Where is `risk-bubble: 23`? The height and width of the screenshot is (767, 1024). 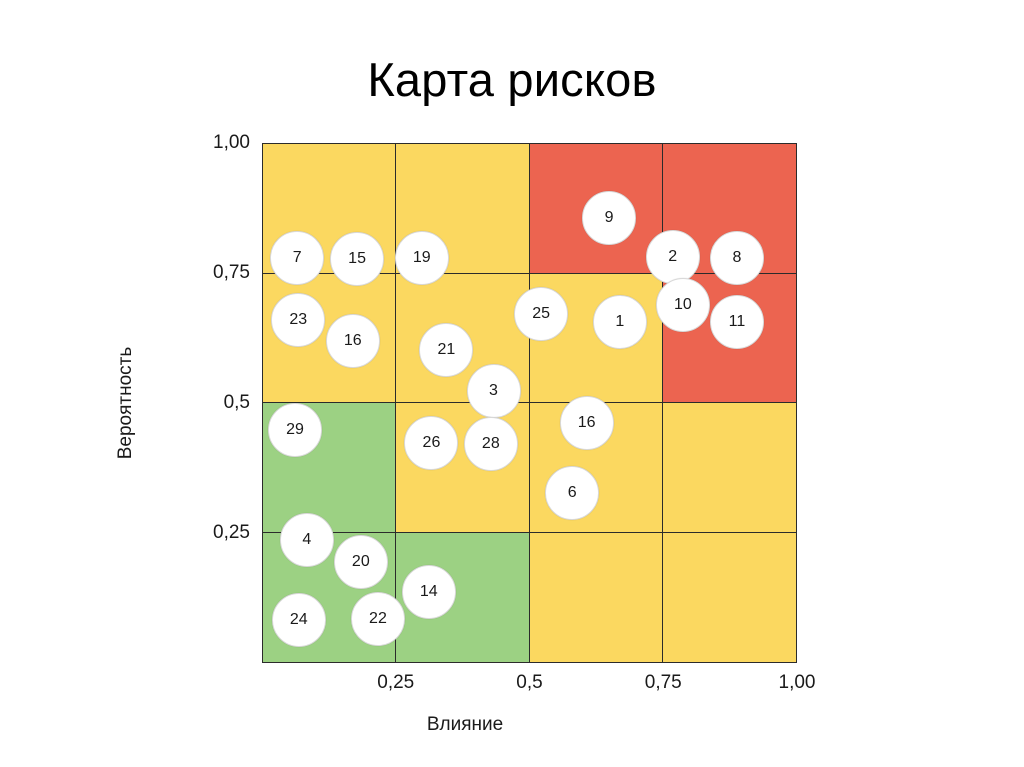 risk-bubble: 23 is located at coordinates (298, 319).